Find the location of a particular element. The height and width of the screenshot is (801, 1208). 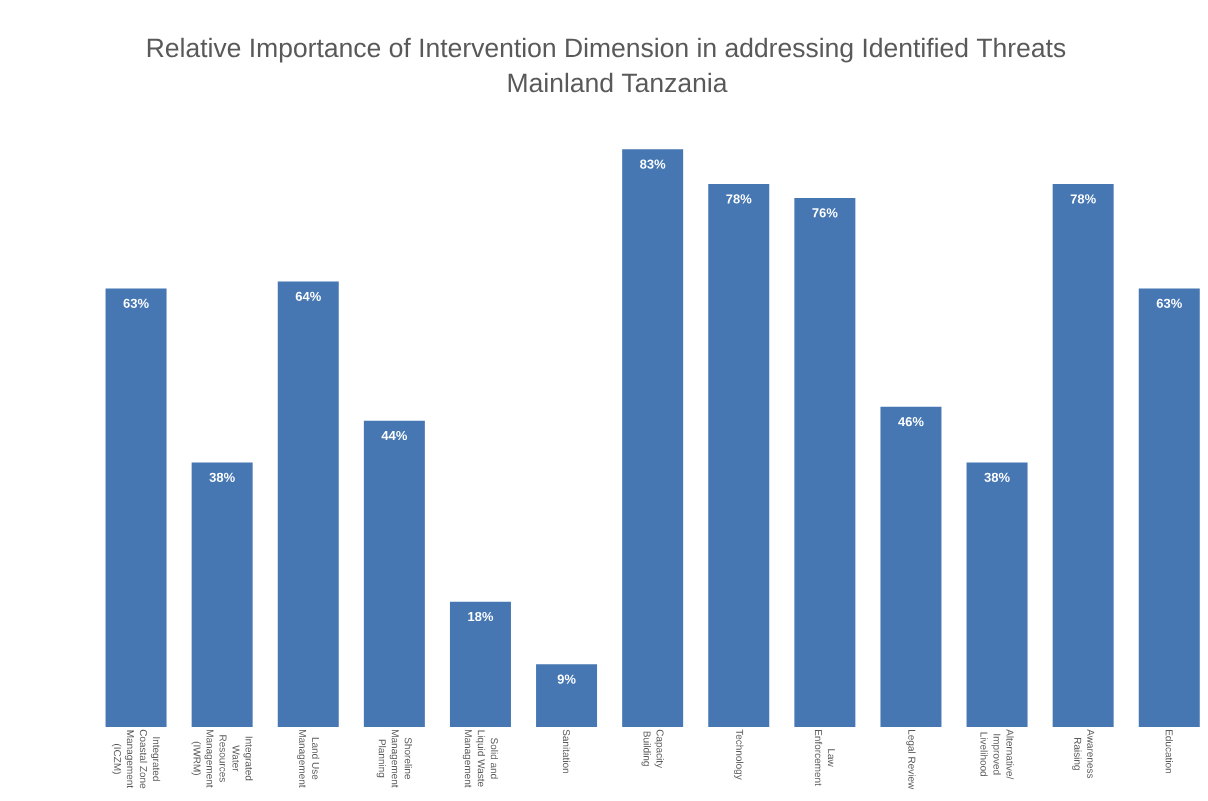

x-tick-label: Integrated Coastal Zone Management (ICZM) is located at coordinates (136, 759).